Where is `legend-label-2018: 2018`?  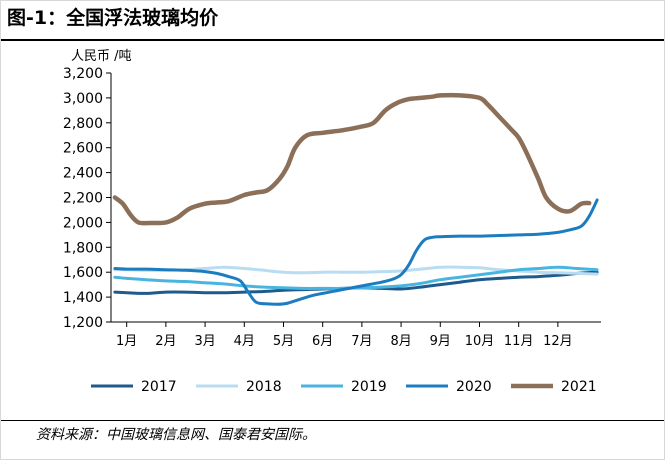 legend-label-2018: 2018 is located at coordinates (264, 387).